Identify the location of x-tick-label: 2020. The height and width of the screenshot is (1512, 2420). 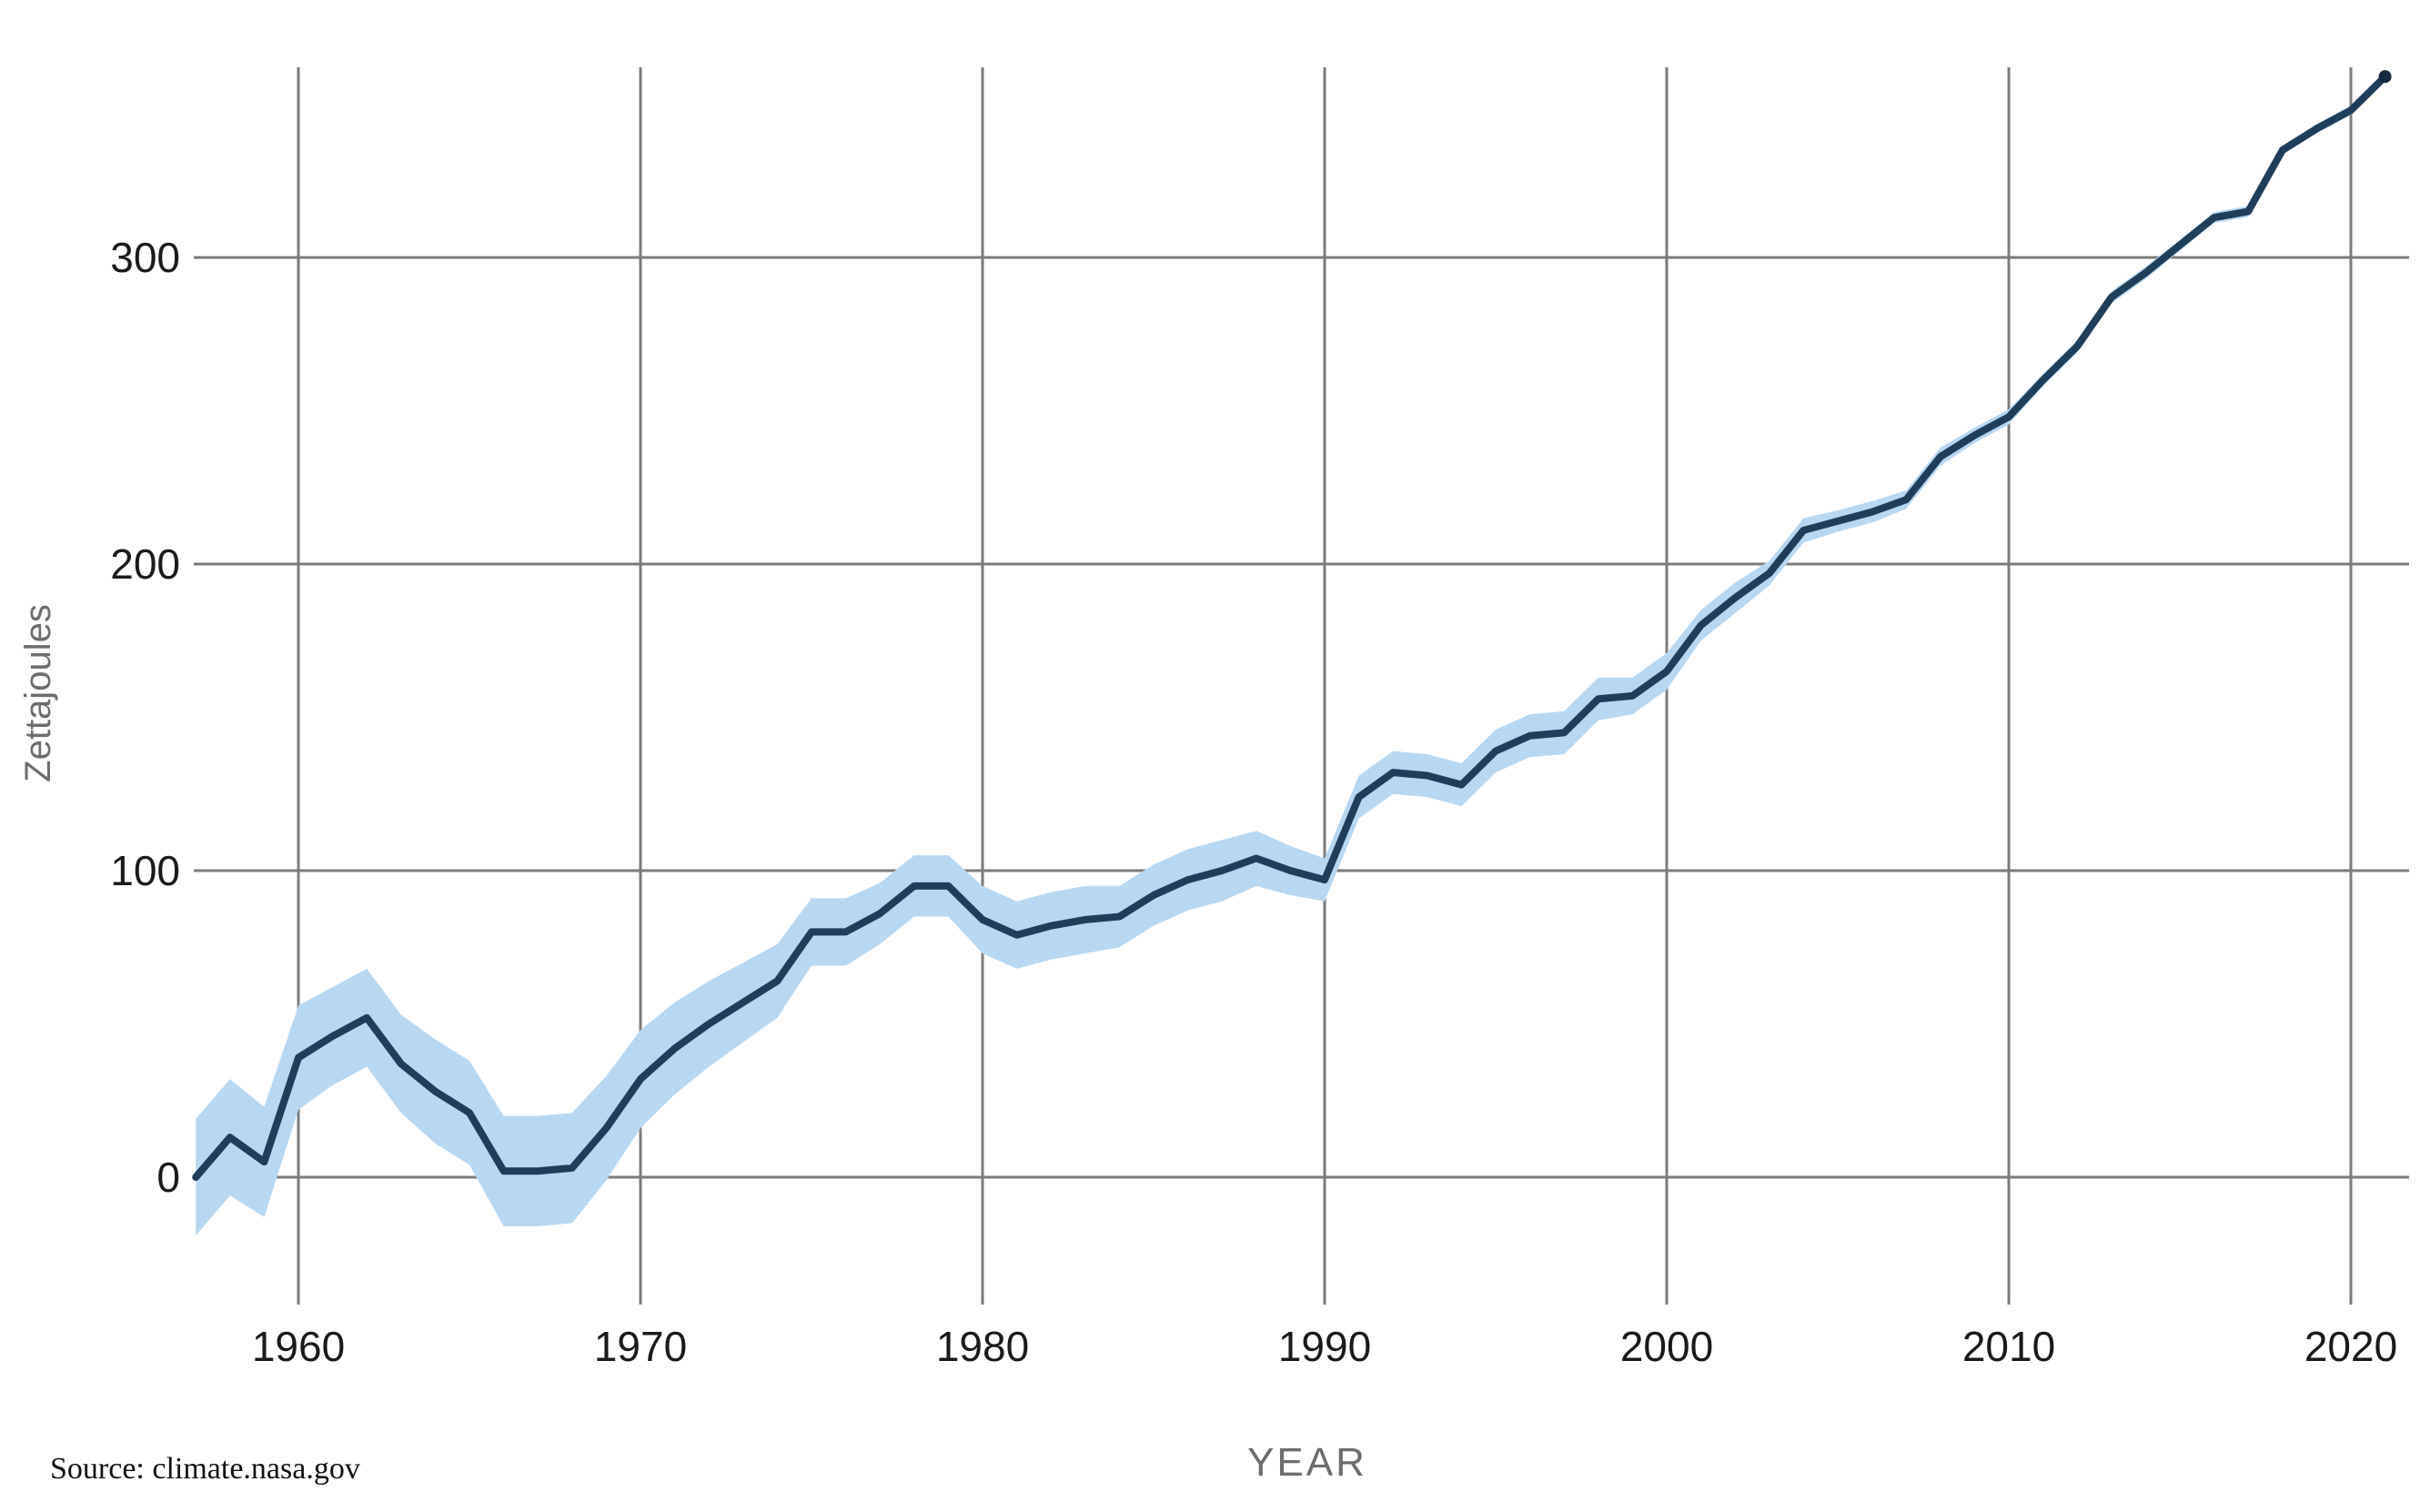
(2351, 1347).